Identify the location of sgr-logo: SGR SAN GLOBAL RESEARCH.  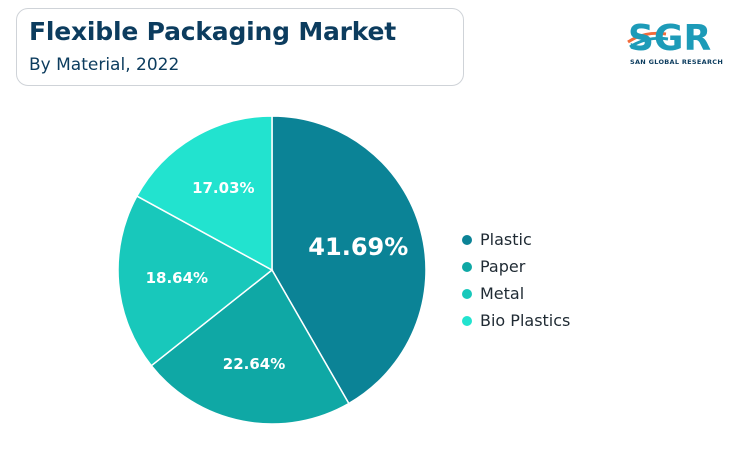
(675, 42).